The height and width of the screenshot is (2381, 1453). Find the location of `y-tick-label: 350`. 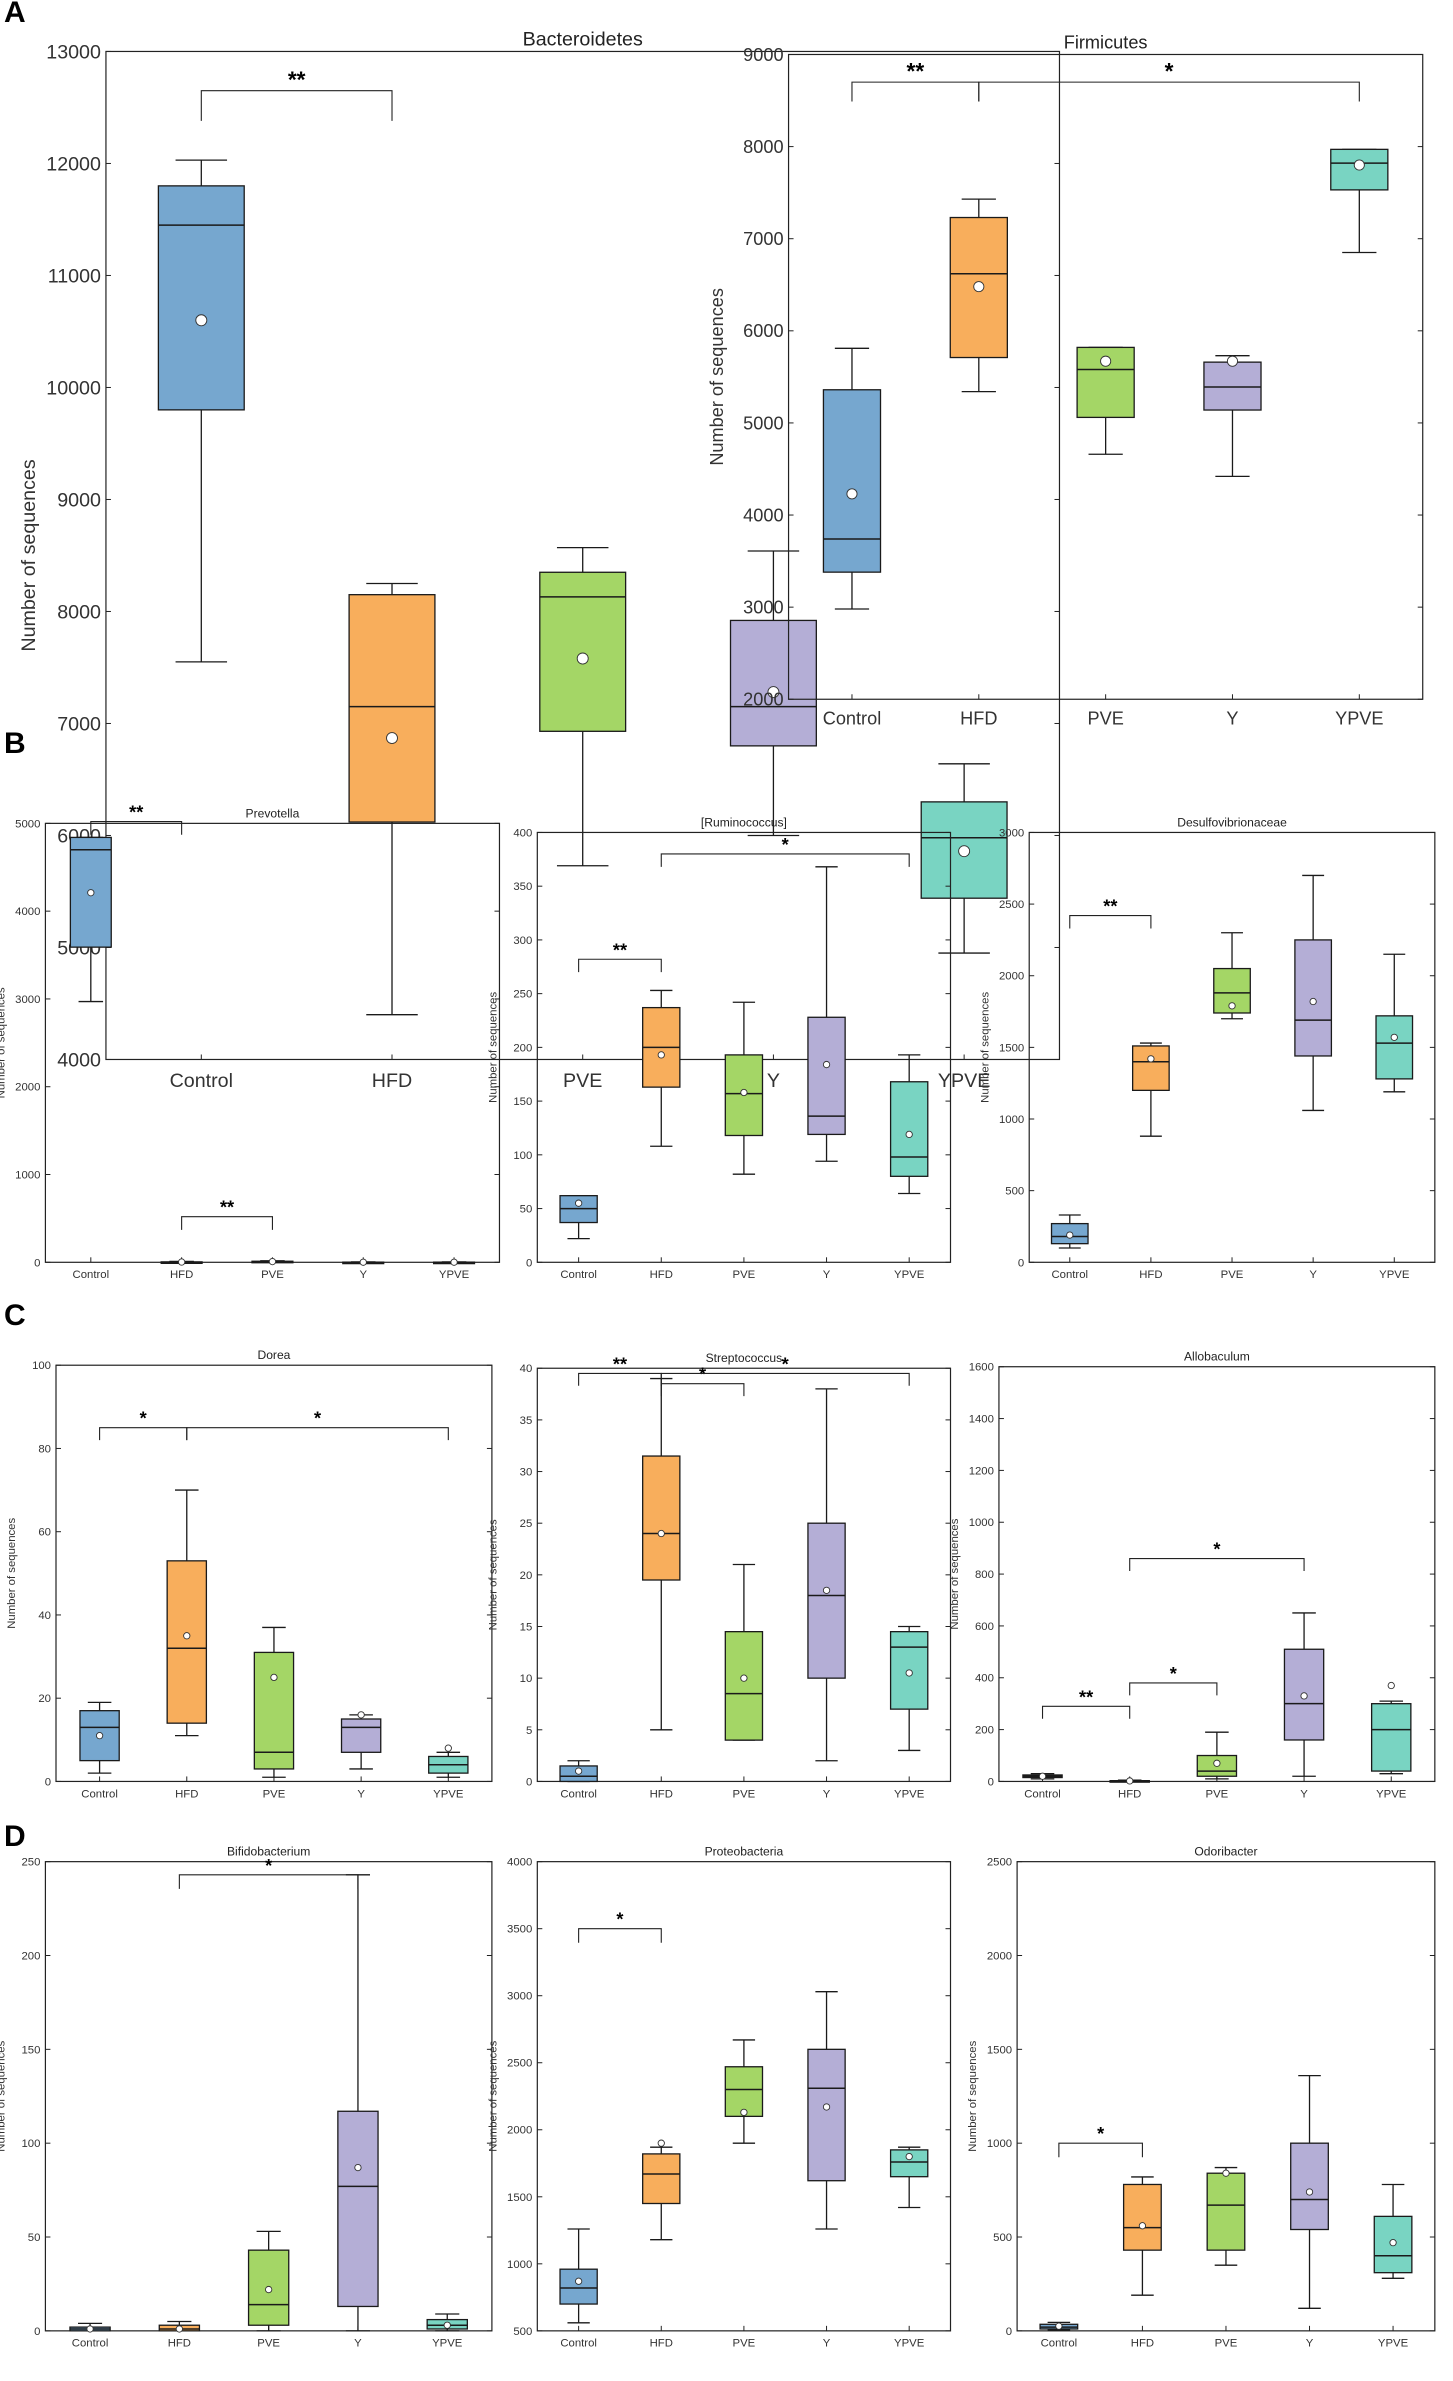

y-tick-label: 350 is located at coordinates (522, 887).